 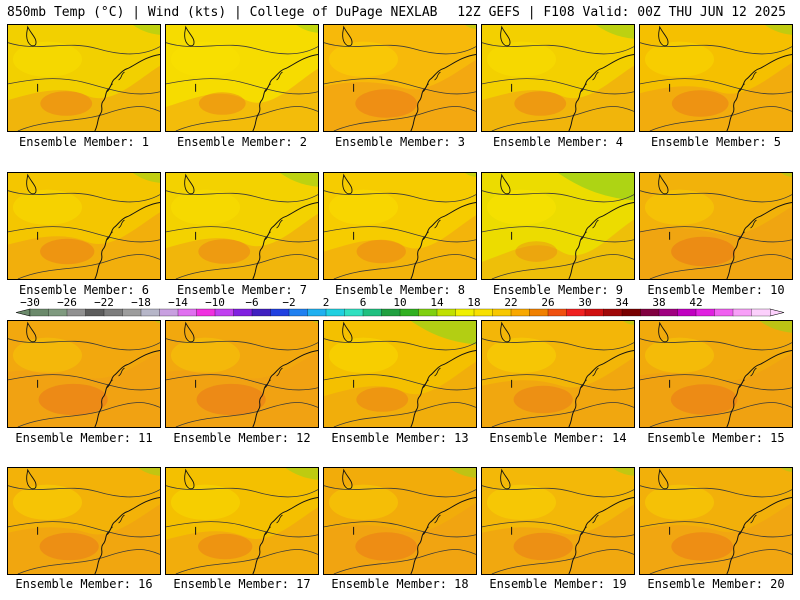 What do you see at coordinates (215, 302) in the screenshot?
I see `colorbar-tick-label: −10` at bounding box center [215, 302].